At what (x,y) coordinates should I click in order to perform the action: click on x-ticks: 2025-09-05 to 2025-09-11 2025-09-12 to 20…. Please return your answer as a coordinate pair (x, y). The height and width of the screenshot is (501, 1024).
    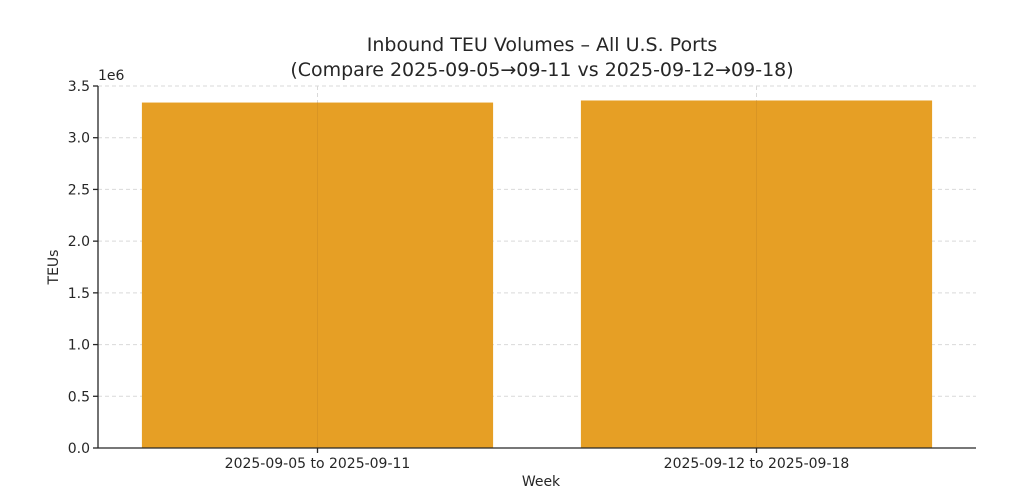
    Looking at the image, I should click on (537, 460).